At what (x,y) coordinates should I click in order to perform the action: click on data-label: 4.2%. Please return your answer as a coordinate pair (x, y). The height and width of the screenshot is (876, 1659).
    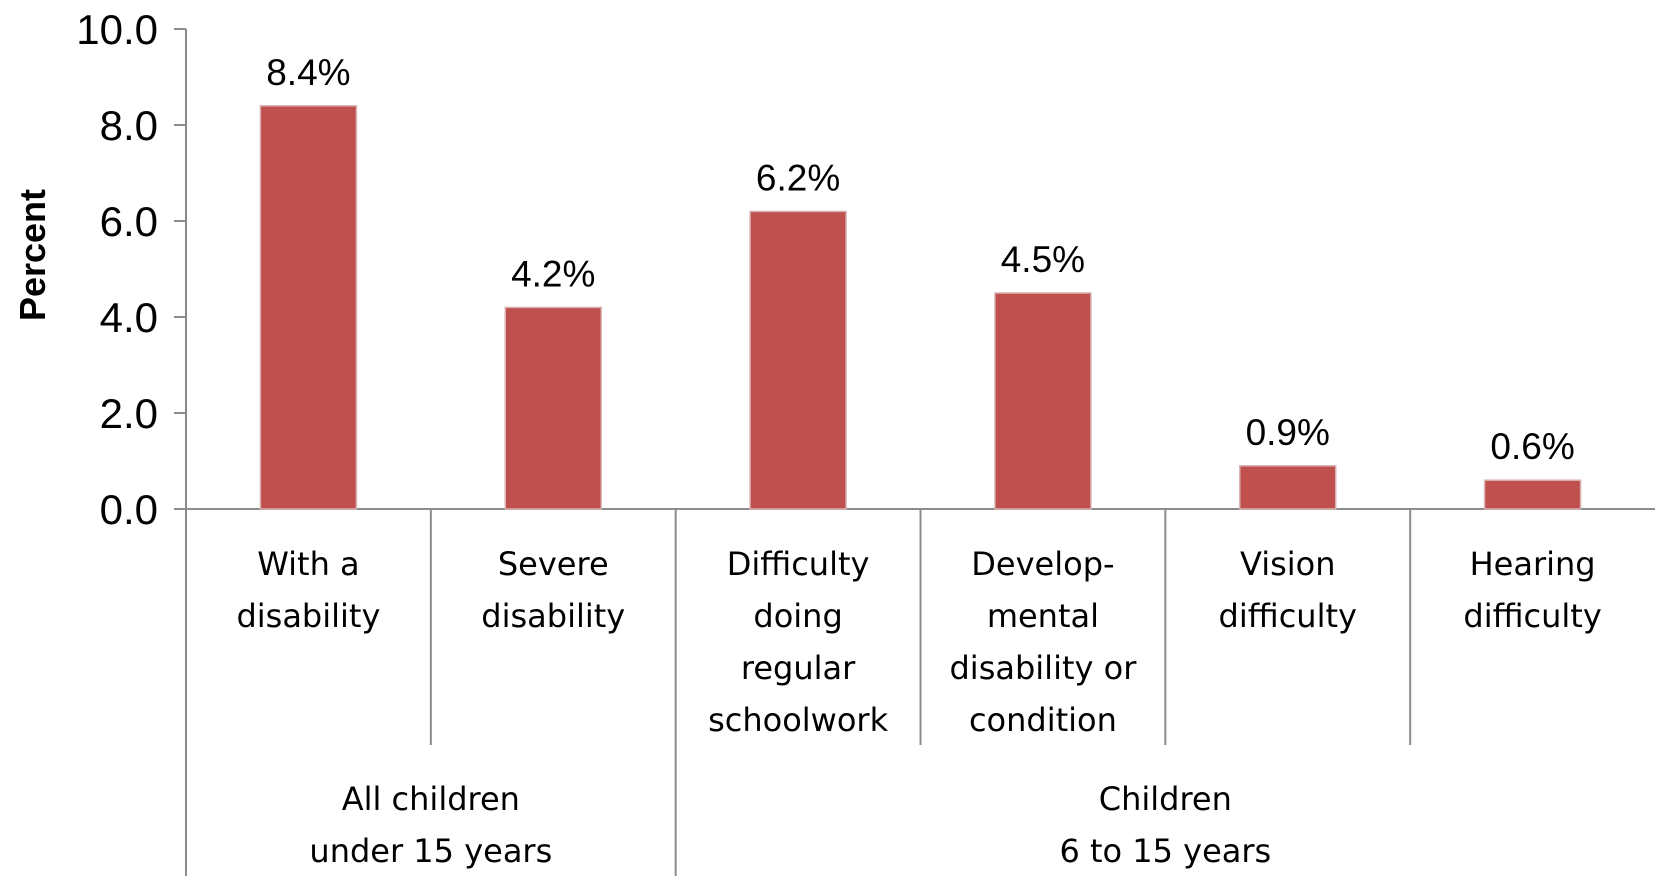
    Looking at the image, I should click on (553, 273).